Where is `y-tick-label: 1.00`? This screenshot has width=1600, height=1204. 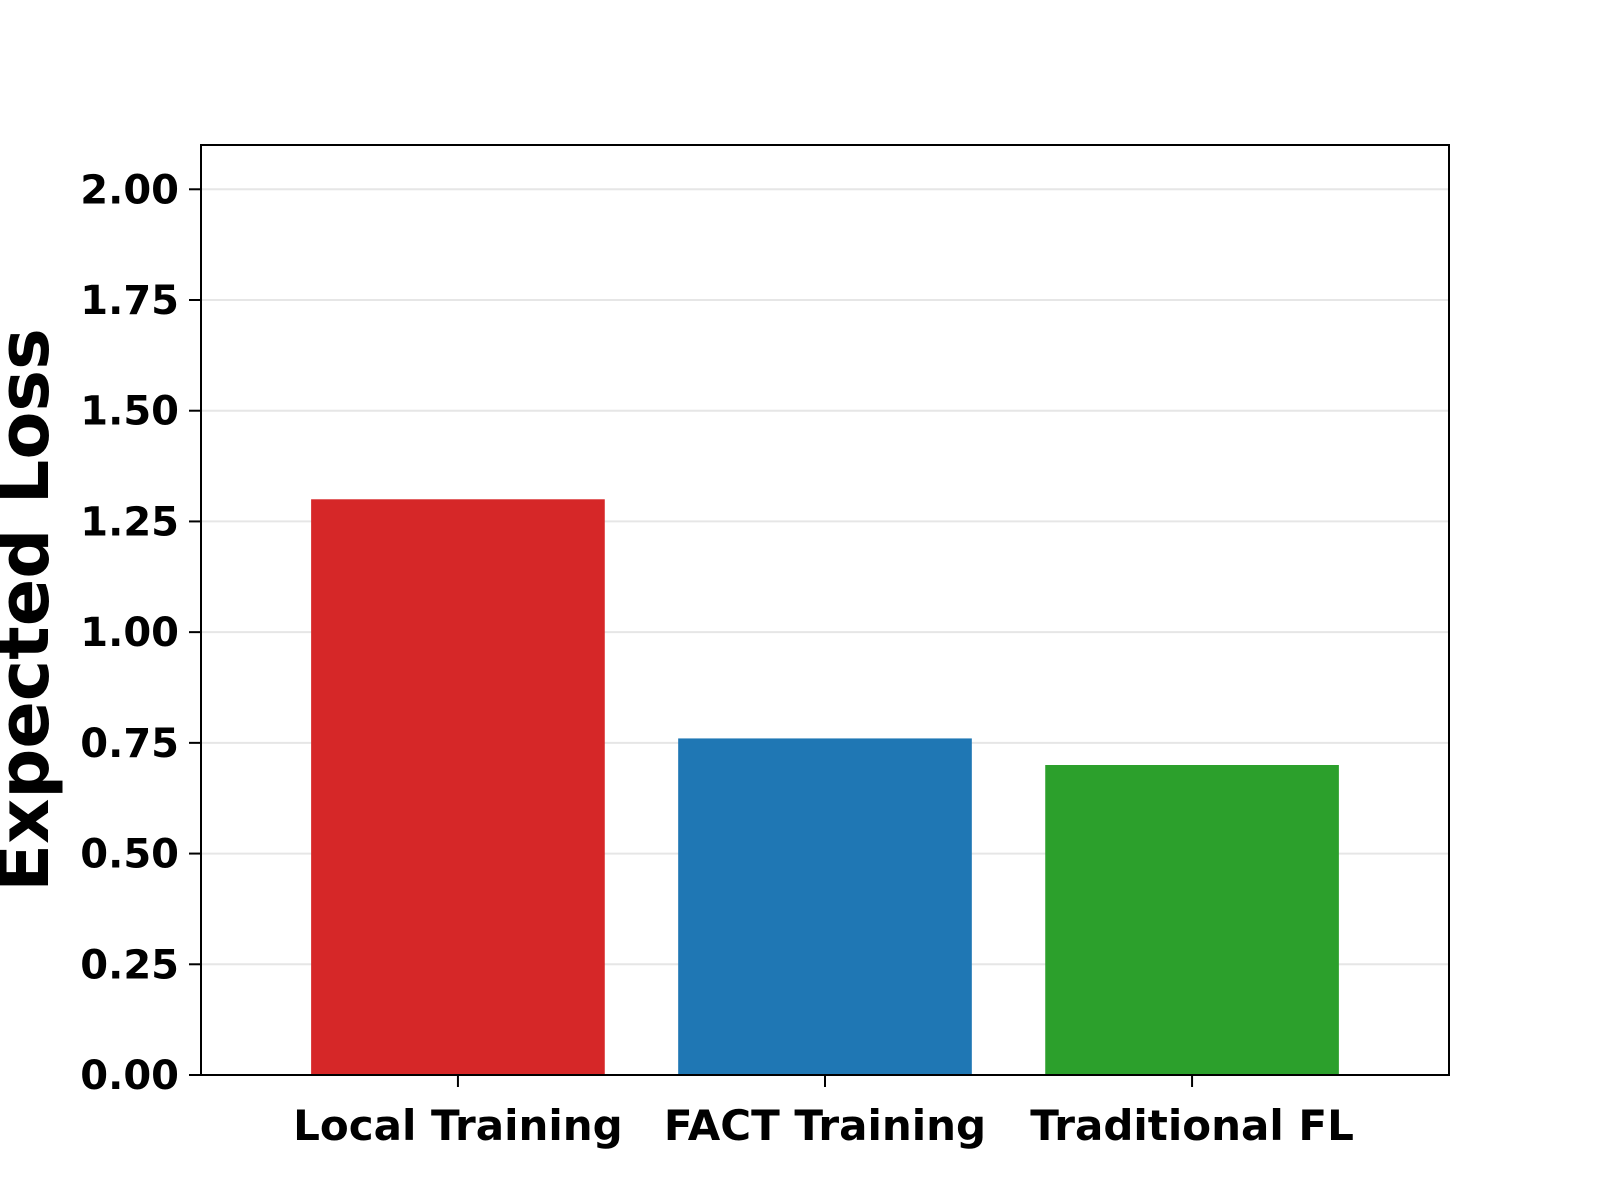 y-tick-label: 1.00 is located at coordinates (129, 633).